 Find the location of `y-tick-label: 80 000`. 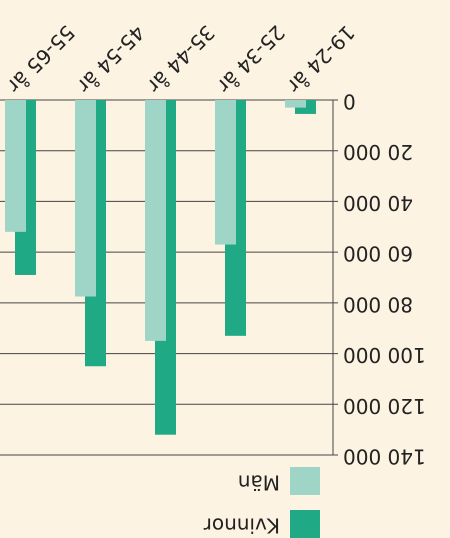

y-tick-label: 80 000 is located at coordinates (378, 304).